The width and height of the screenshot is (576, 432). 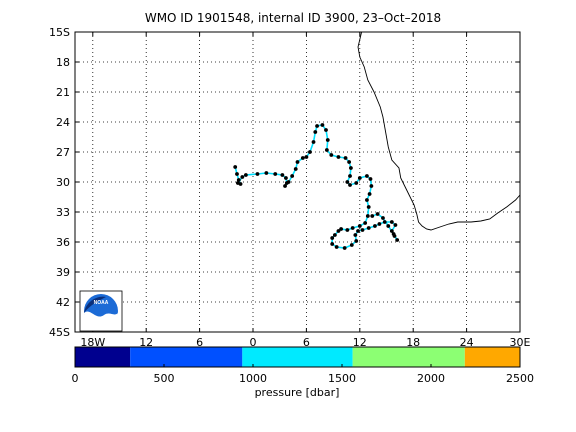 I want to click on y-tick-label: 18, so click(x=63, y=62).